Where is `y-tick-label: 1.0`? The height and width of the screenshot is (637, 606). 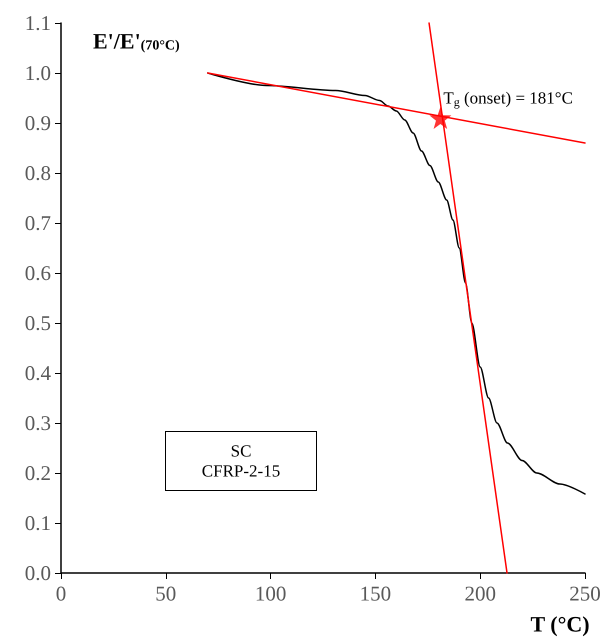
y-tick-label: 1.0 is located at coordinates (37, 73).